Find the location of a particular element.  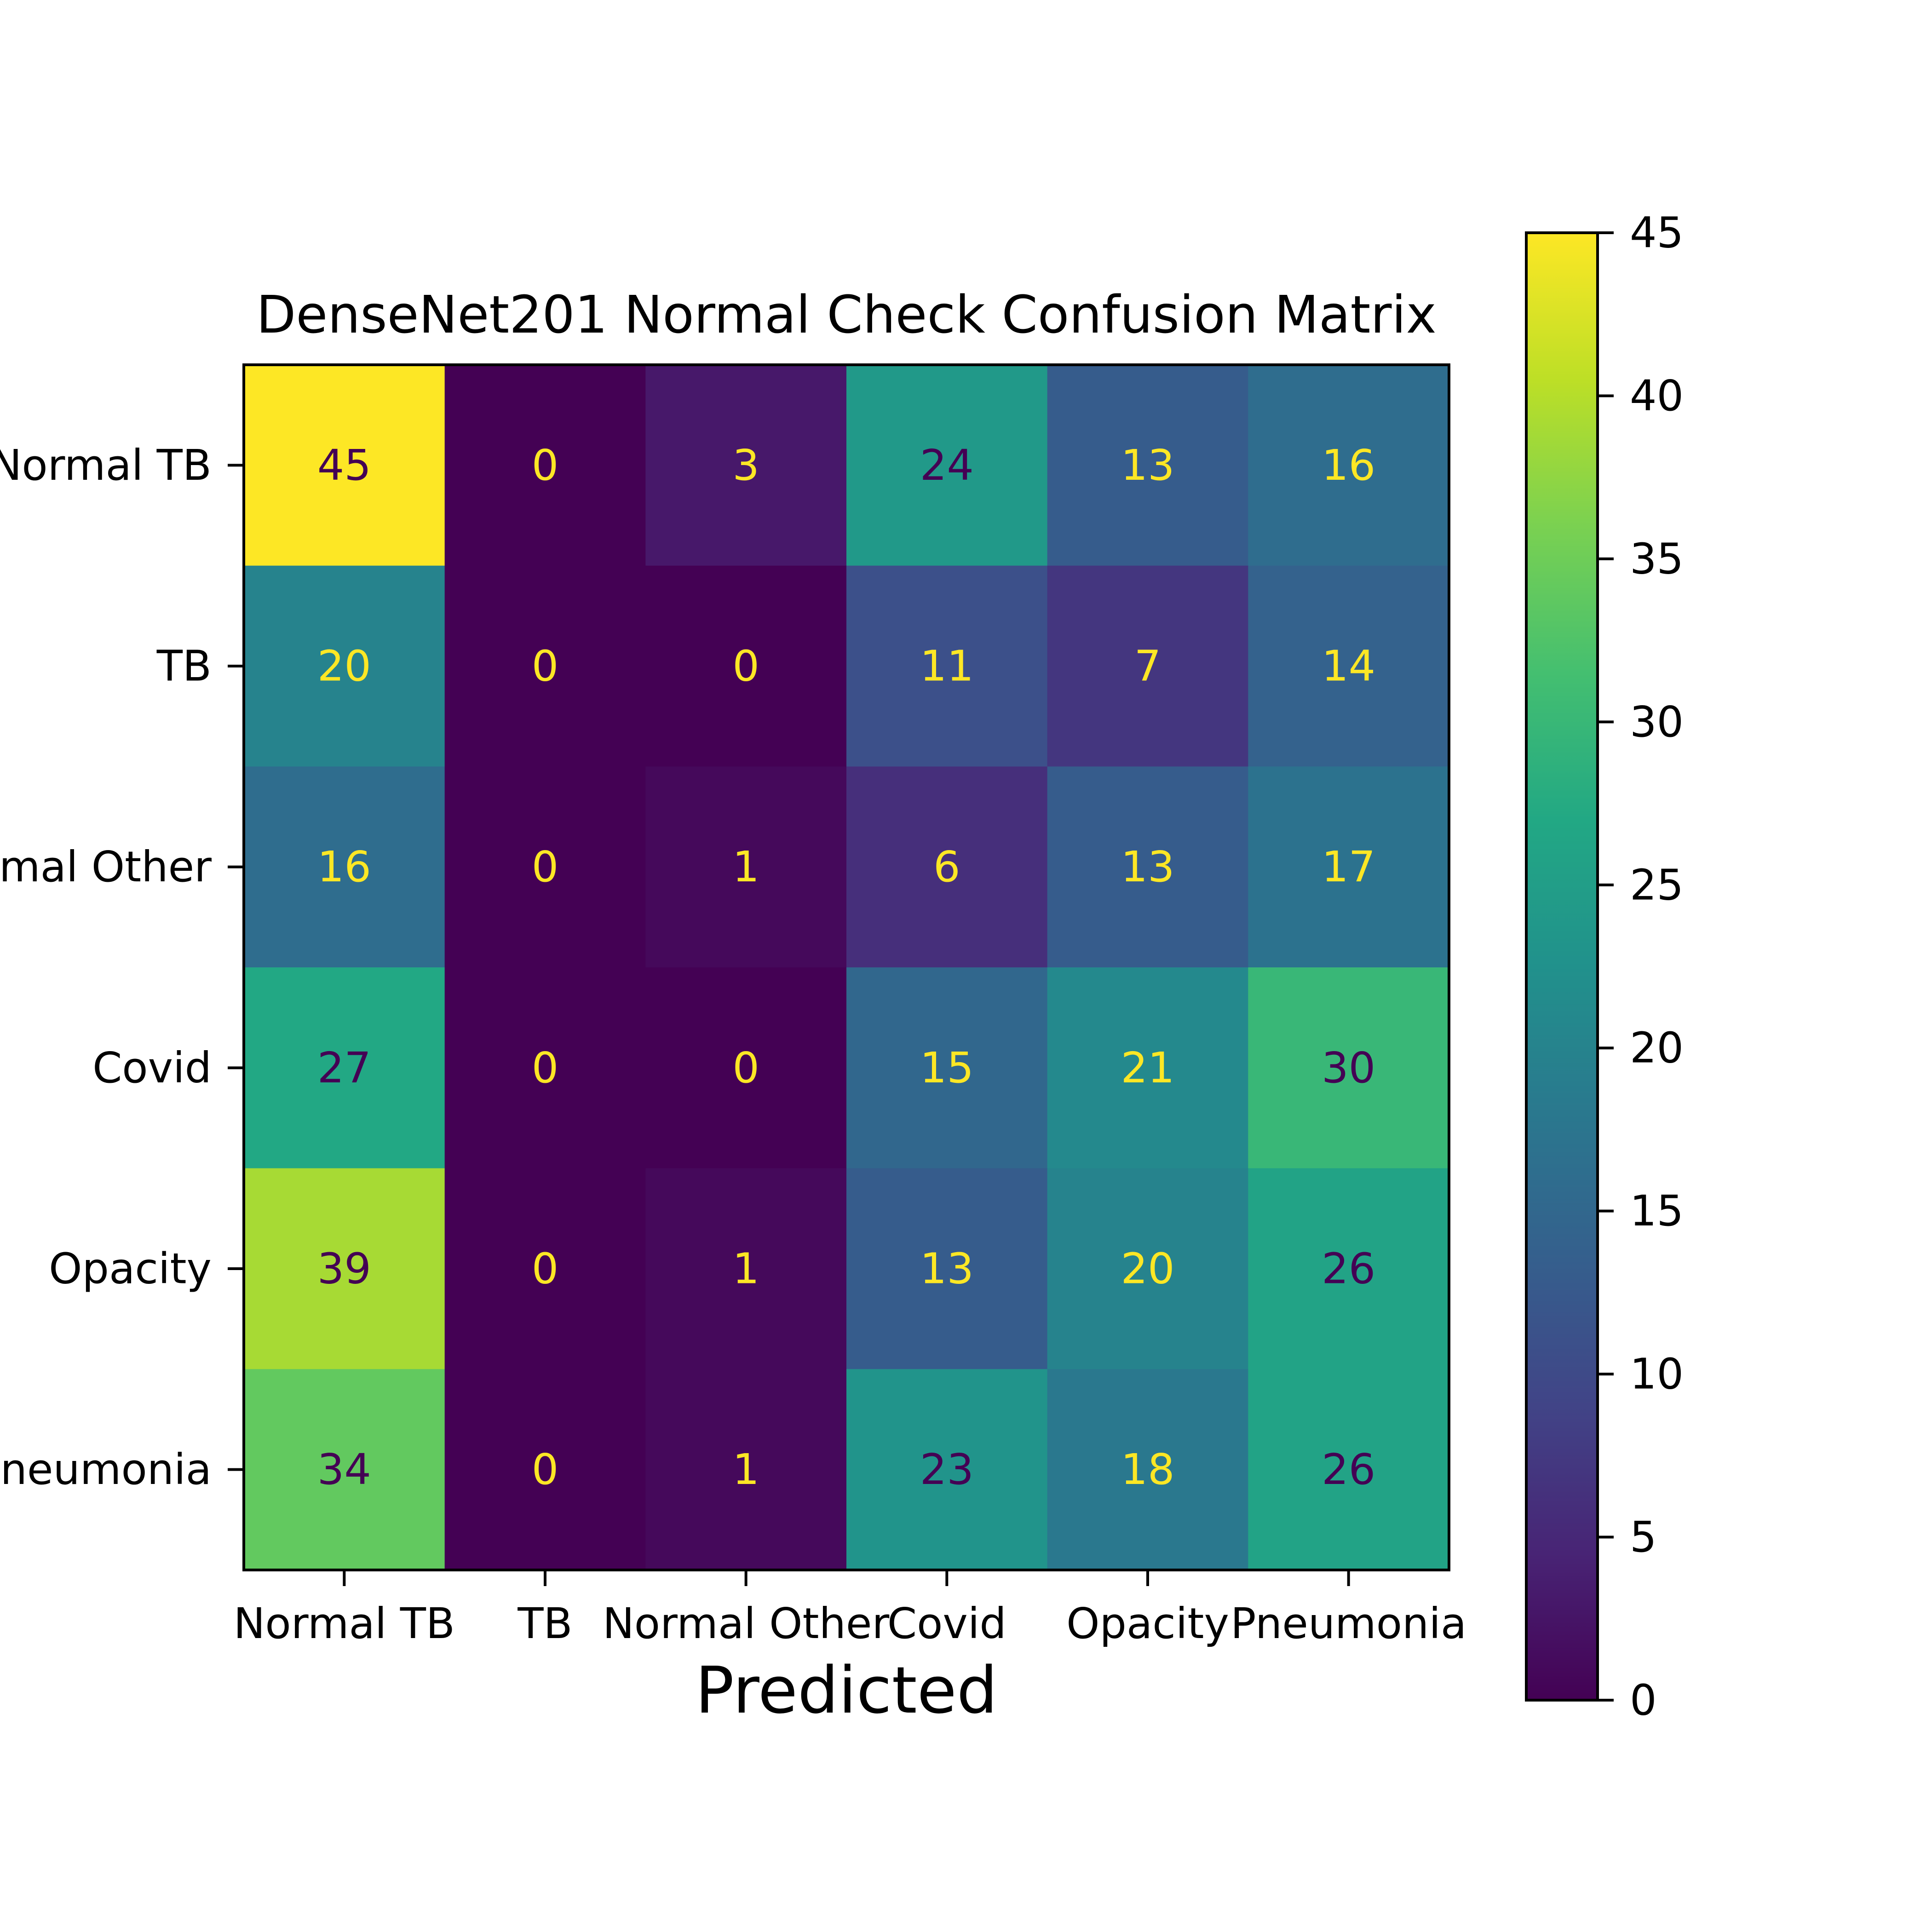

x-tick-label: Normal Other is located at coordinates (746, 1623).